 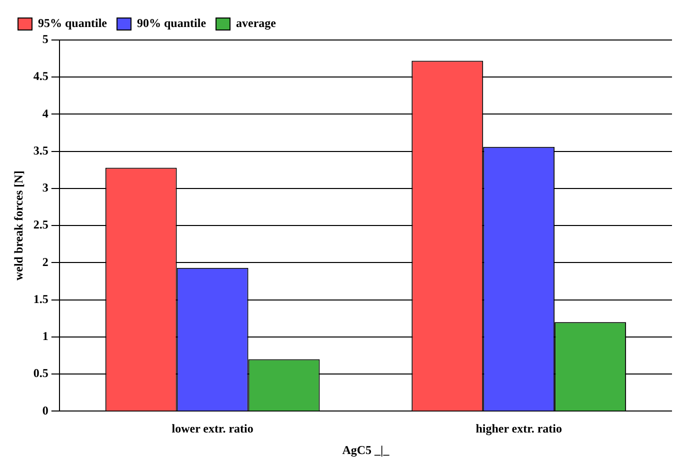 What do you see at coordinates (45, 336) in the screenshot?
I see `y-tick-label: 1` at bounding box center [45, 336].